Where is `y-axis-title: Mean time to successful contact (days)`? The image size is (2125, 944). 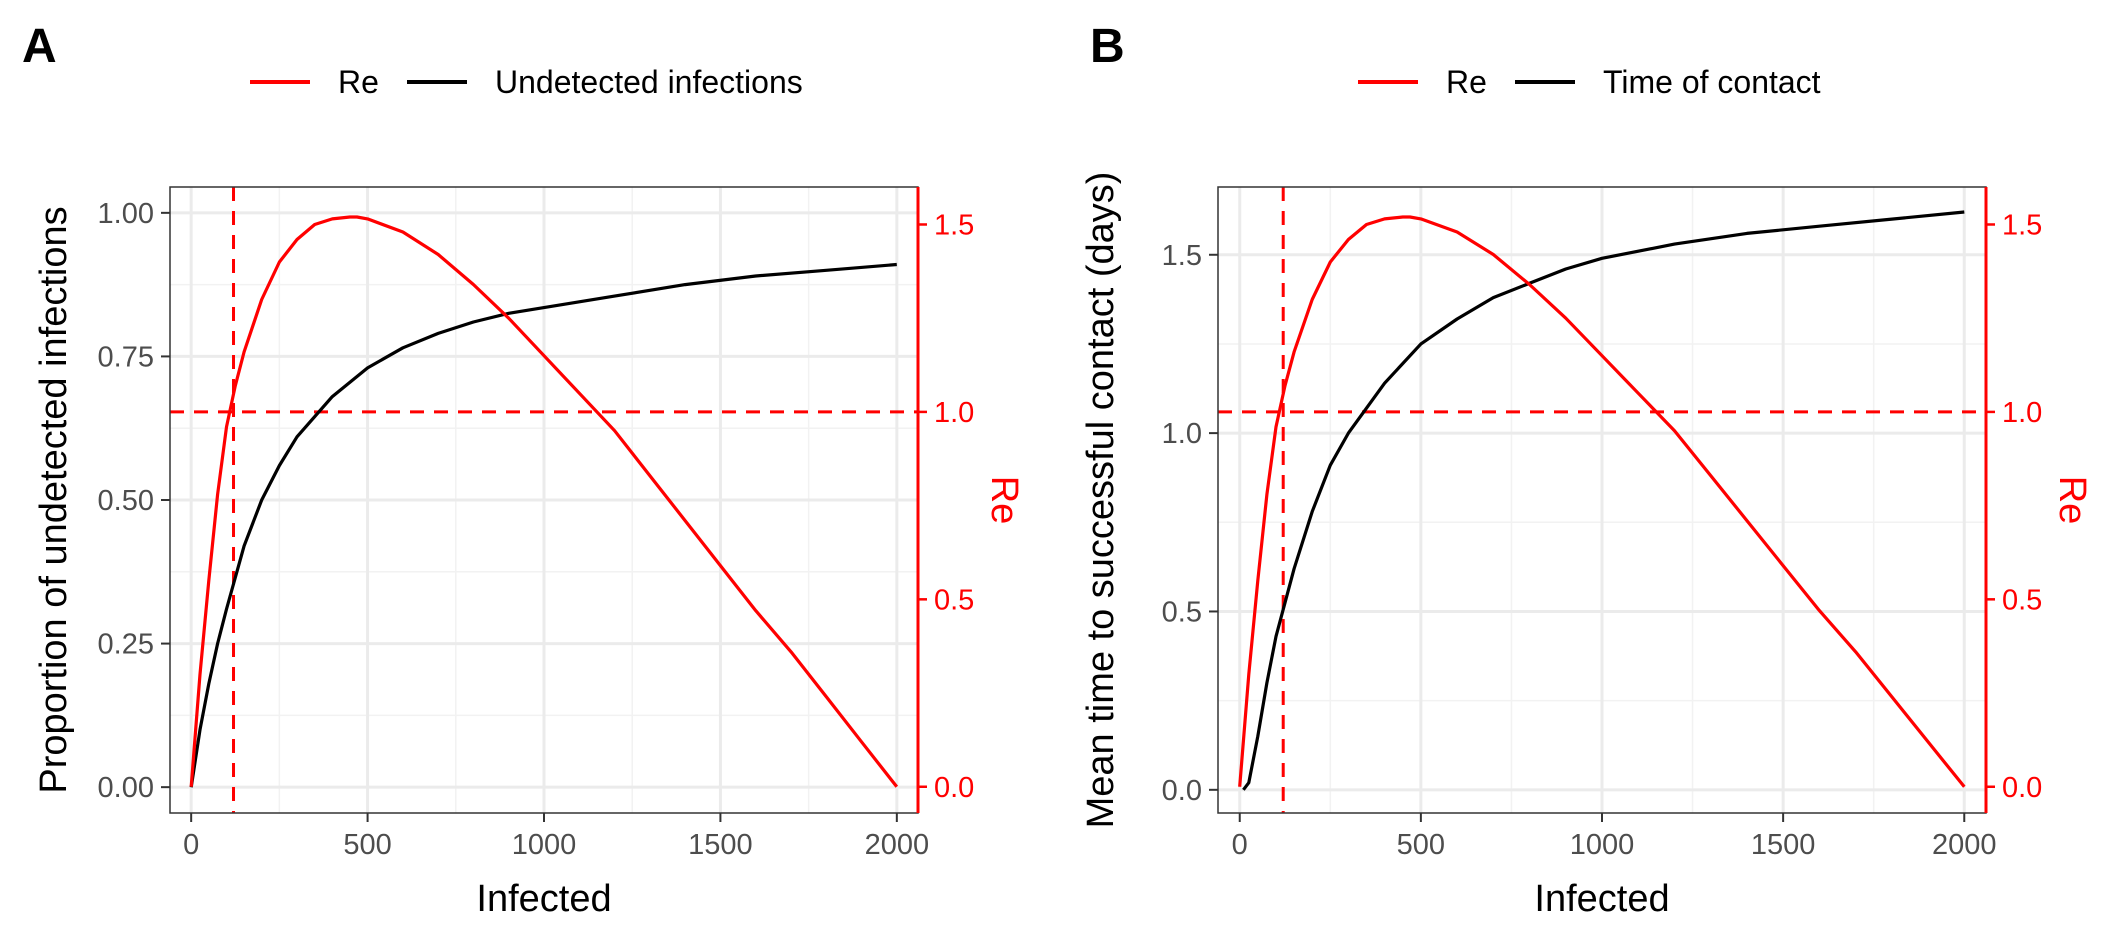 y-axis-title: Mean time to successful contact (days) is located at coordinates (1101, 500).